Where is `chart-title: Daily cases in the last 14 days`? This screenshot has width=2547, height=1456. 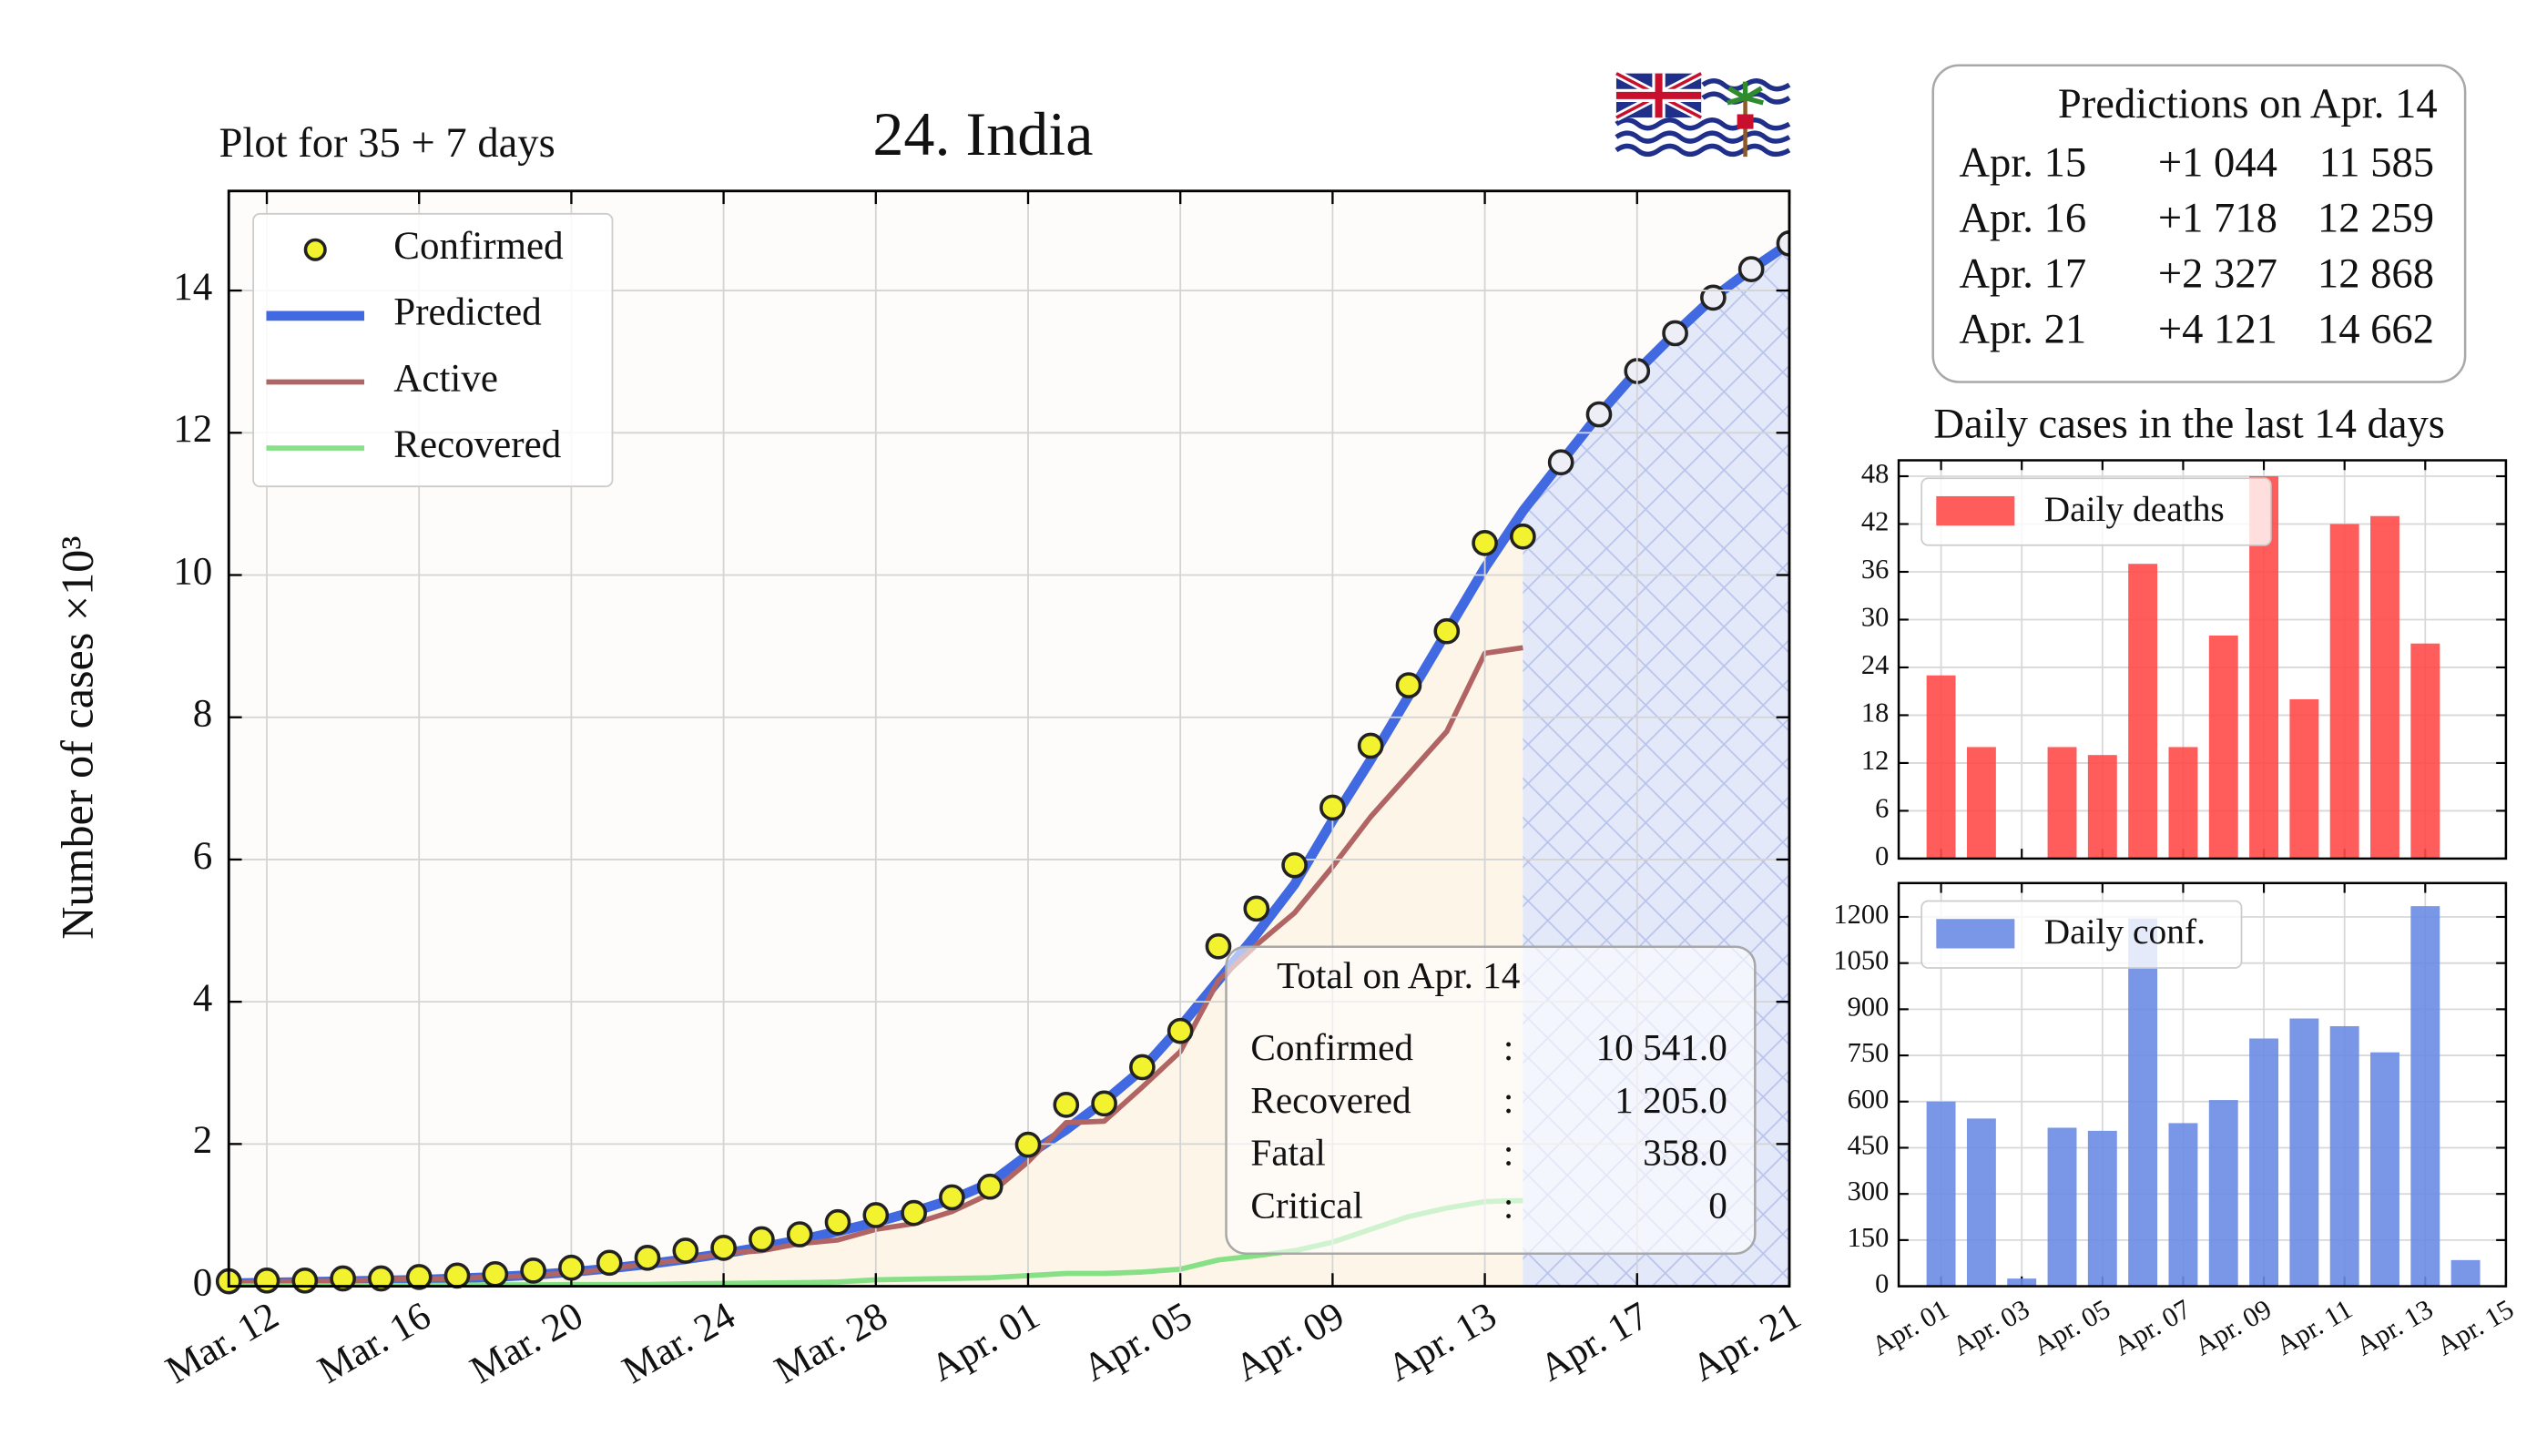
chart-title: Daily cases in the last 14 days is located at coordinates (2189, 424).